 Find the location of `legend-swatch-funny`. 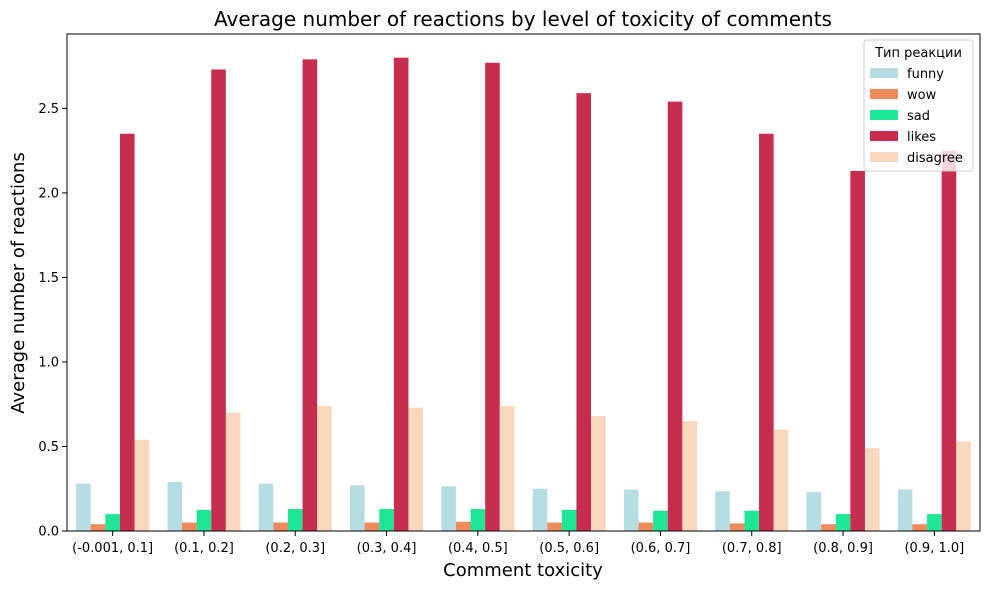

legend-swatch-funny is located at coordinates (884, 73).